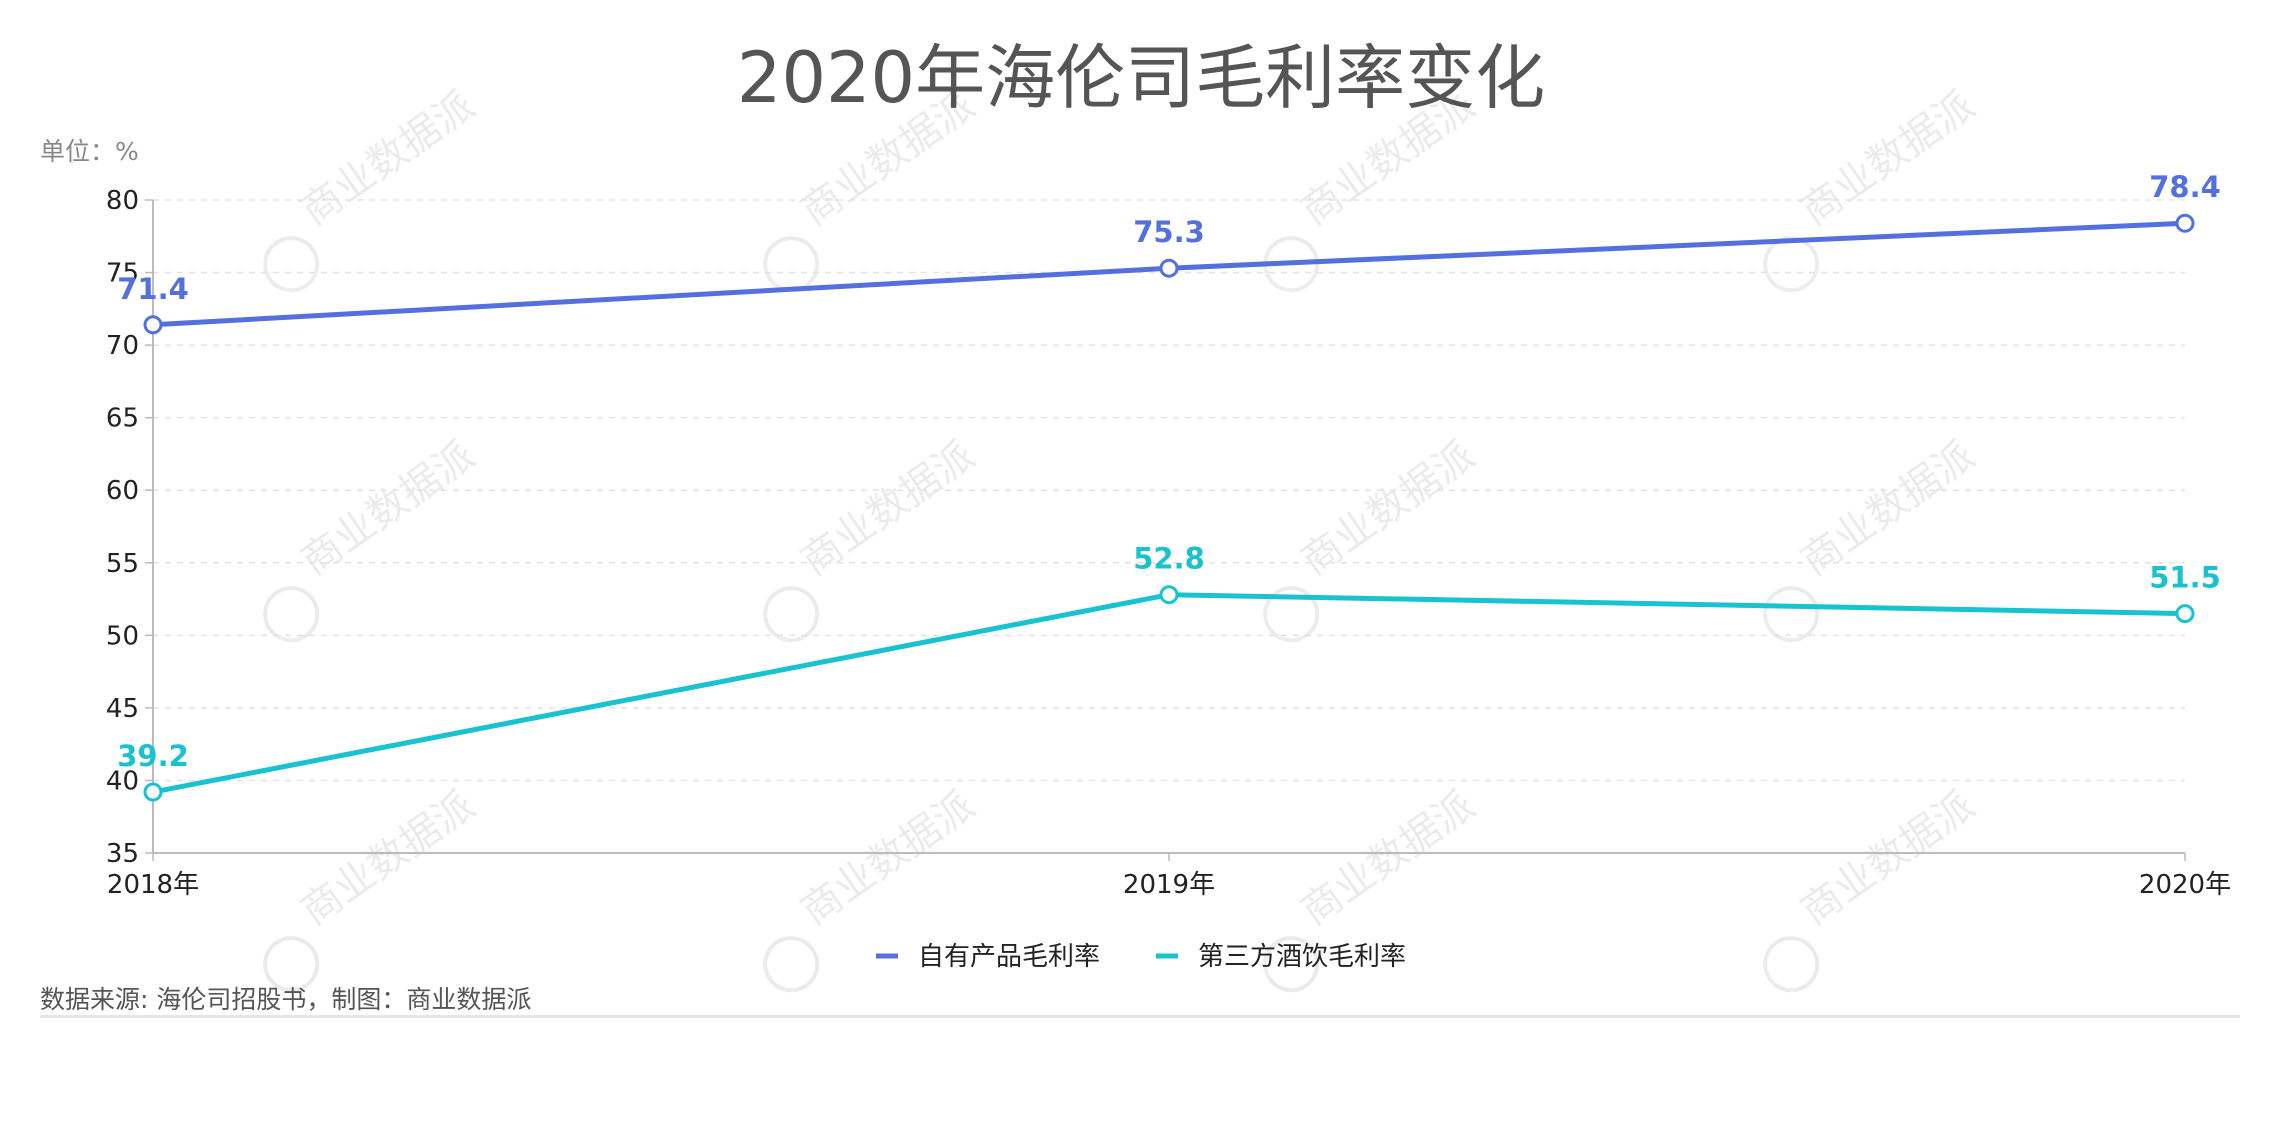 Image resolution: width=2282 pixels, height=1136 pixels. Describe the element at coordinates (1141, 957) in the screenshot. I see `legend: 自有产品毛利率 第三方酒饮毛利率` at that location.